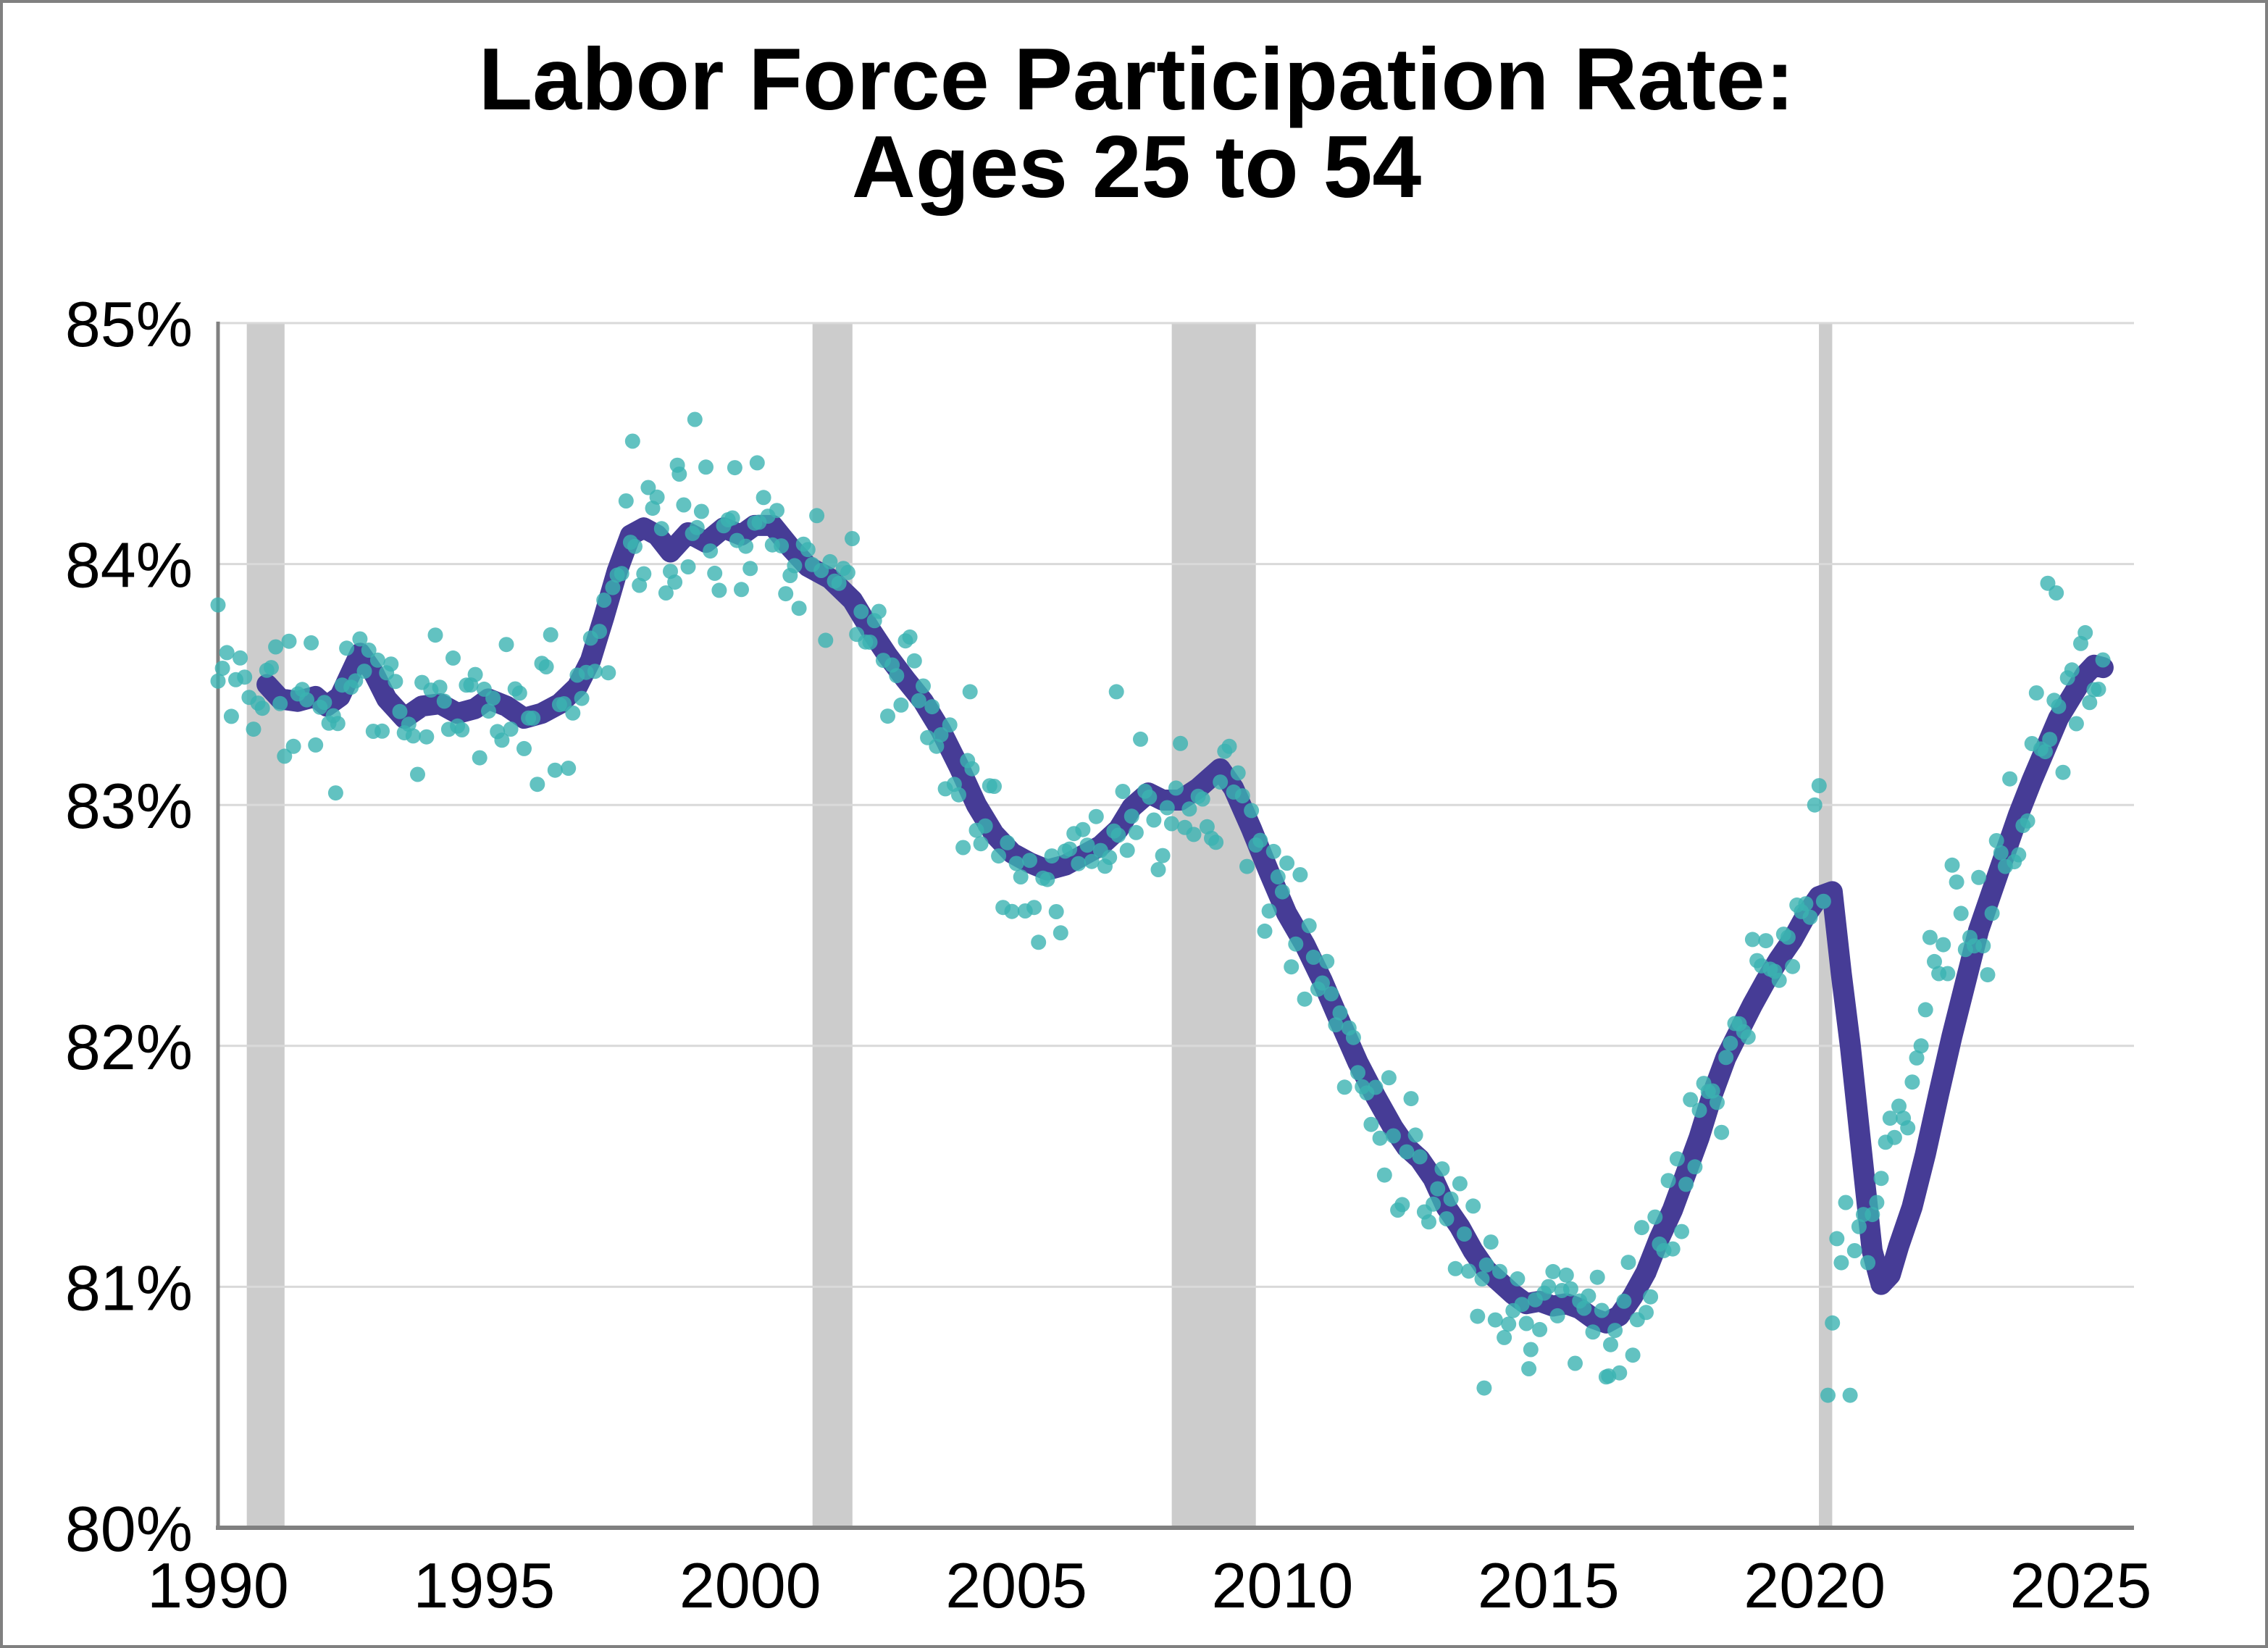 The height and width of the screenshot is (1648, 2268). Describe the element at coordinates (1016, 1585) in the screenshot. I see `x-tick-label: 2005` at that location.